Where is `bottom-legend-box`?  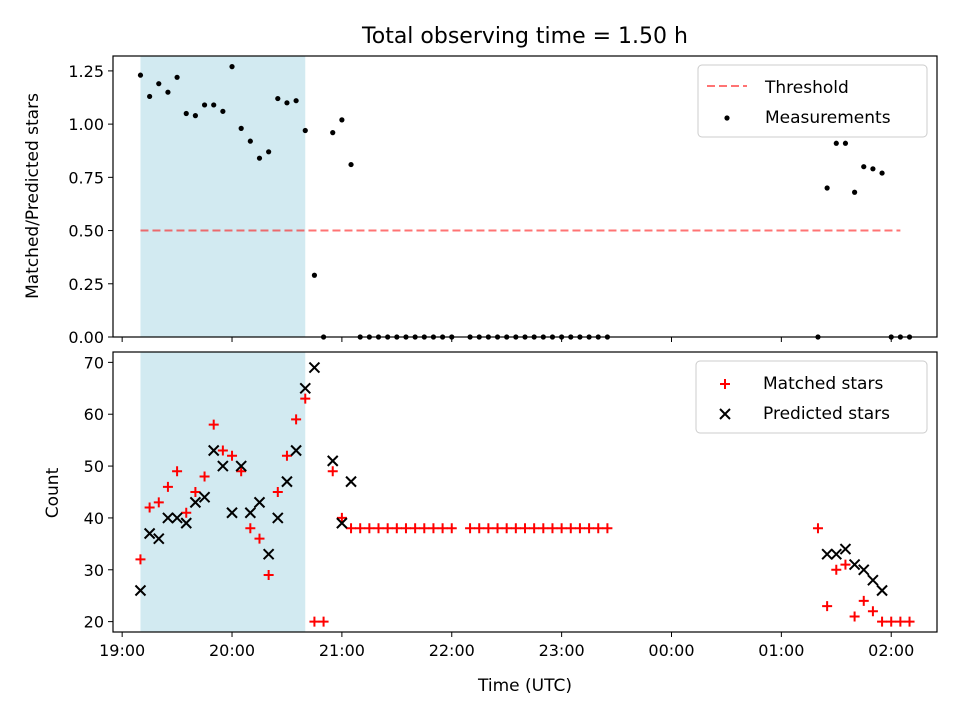 bottom-legend-box is located at coordinates (811, 397).